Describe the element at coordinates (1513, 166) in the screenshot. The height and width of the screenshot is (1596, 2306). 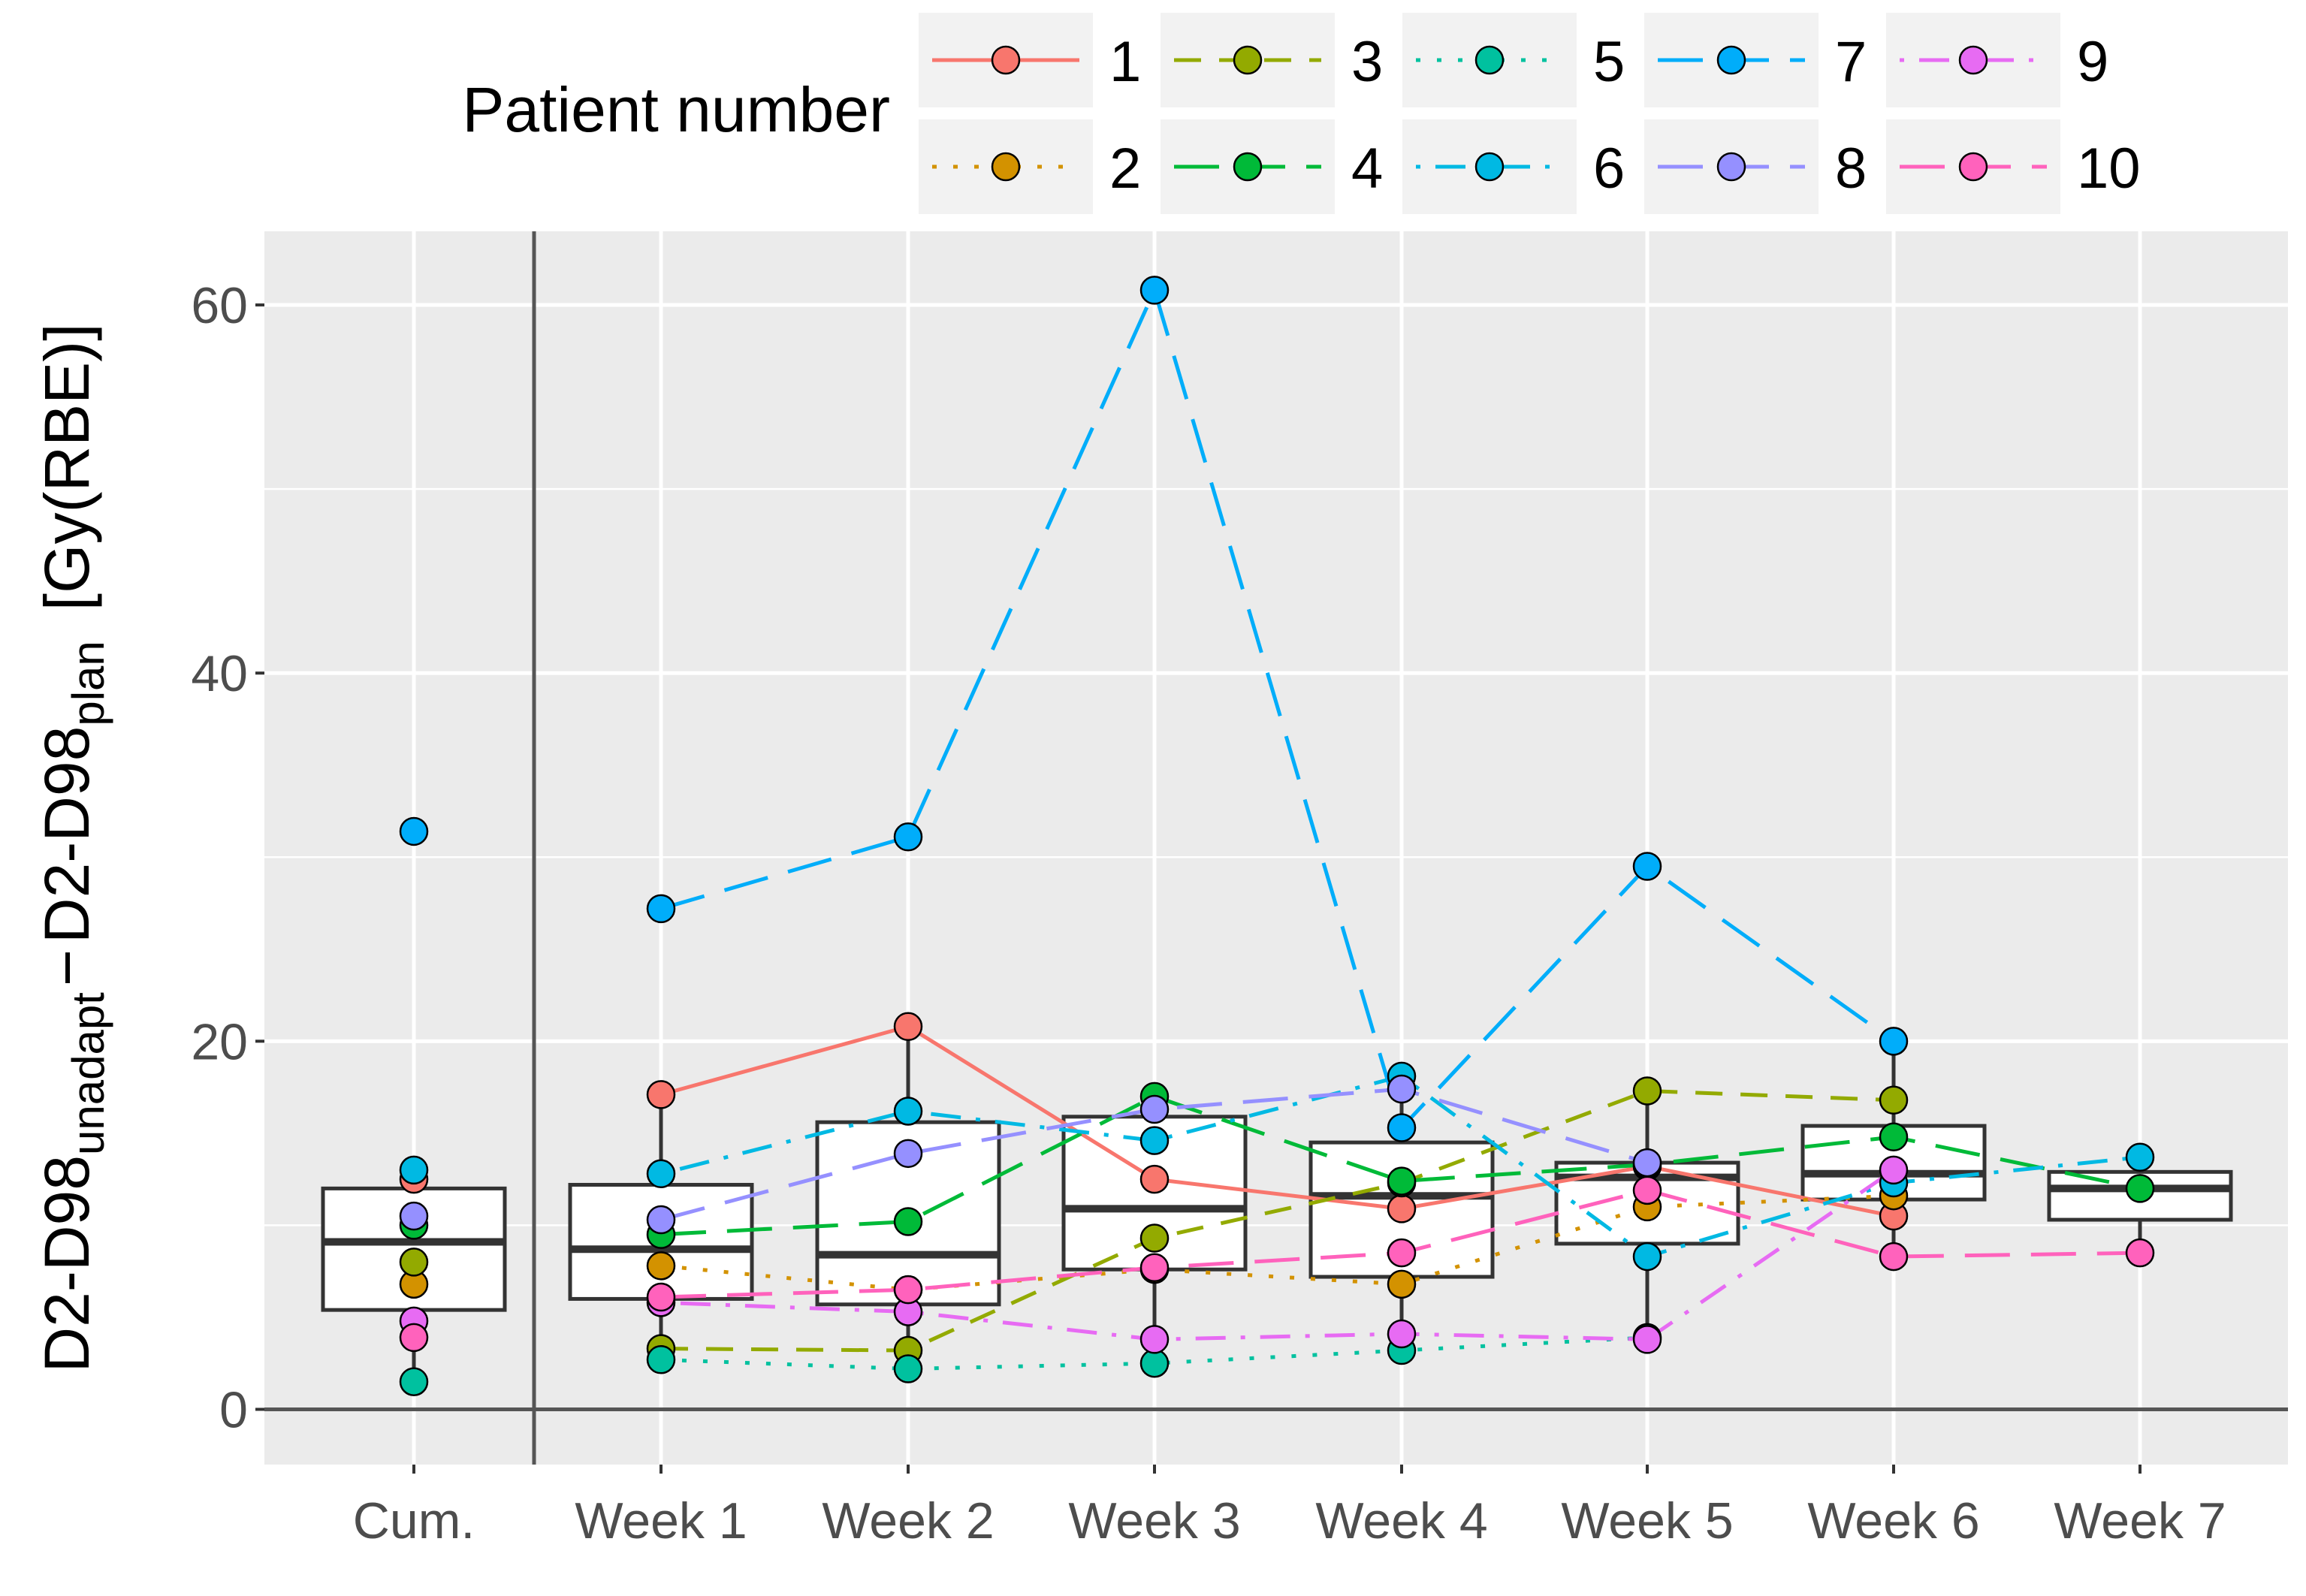
I see `legend-entry-6: 6` at that location.